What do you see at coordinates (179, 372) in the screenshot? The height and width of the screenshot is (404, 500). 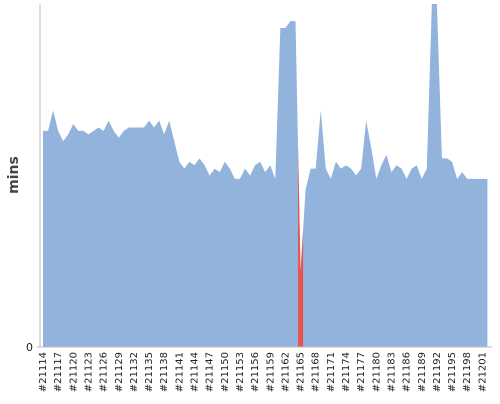 I see `x-tick-label: #21141` at bounding box center [179, 372].